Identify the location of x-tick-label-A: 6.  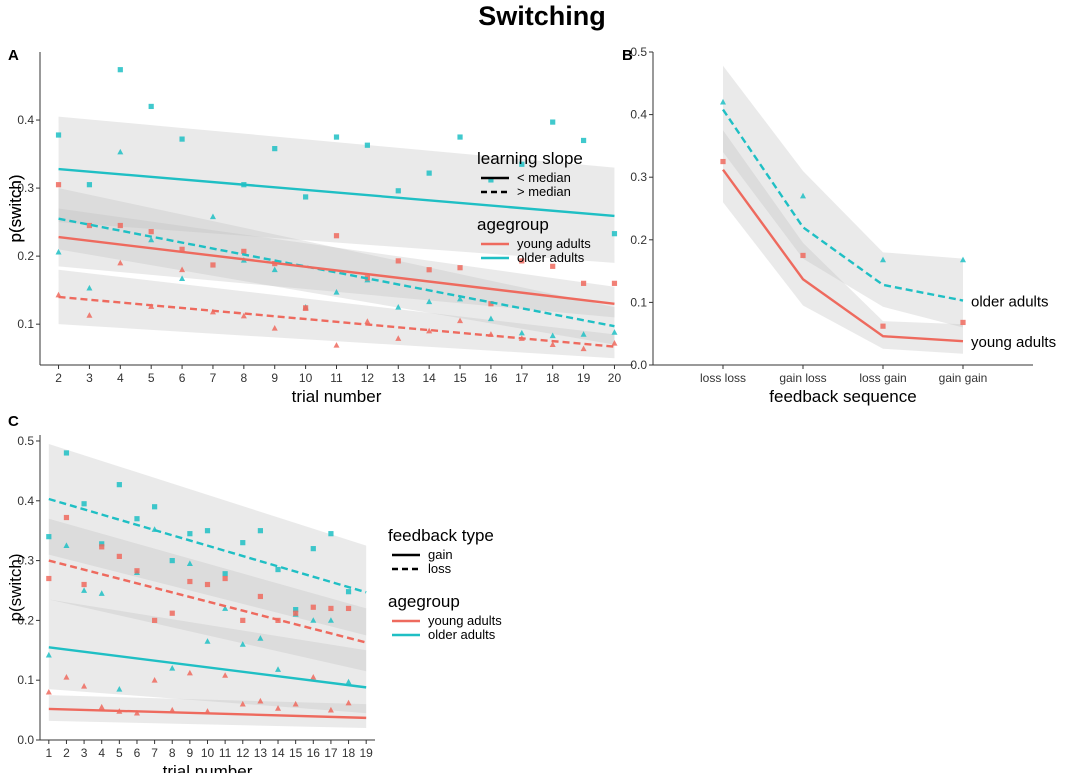
(182, 378).